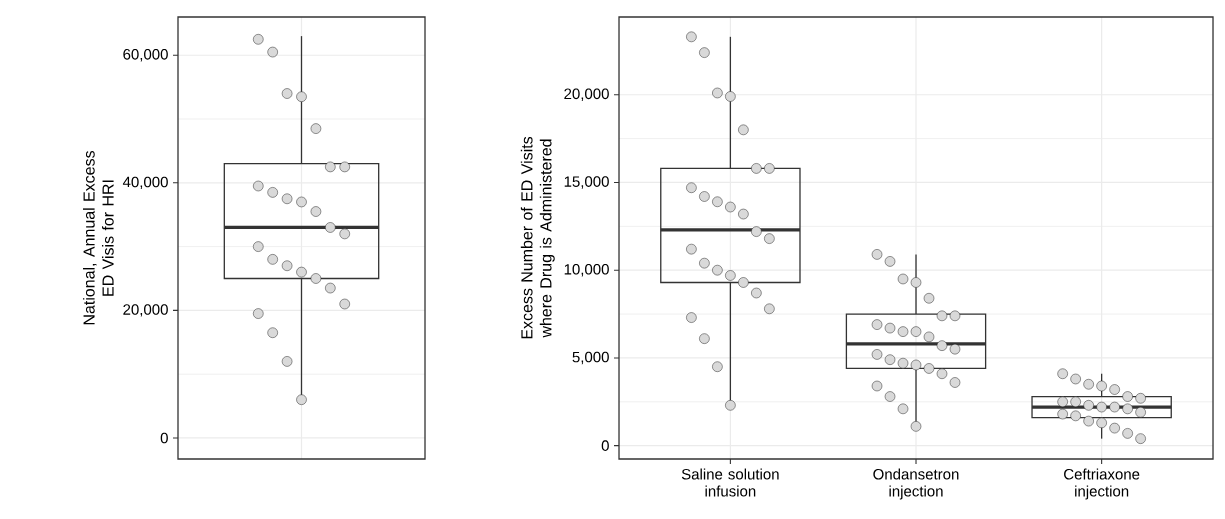 Image resolution: width=1225 pixels, height=519 pixels. Describe the element at coordinates (537, 237) in the screenshot. I see `y-axis-title: Excess Number of ED Visits where Drug is Administered` at that location.